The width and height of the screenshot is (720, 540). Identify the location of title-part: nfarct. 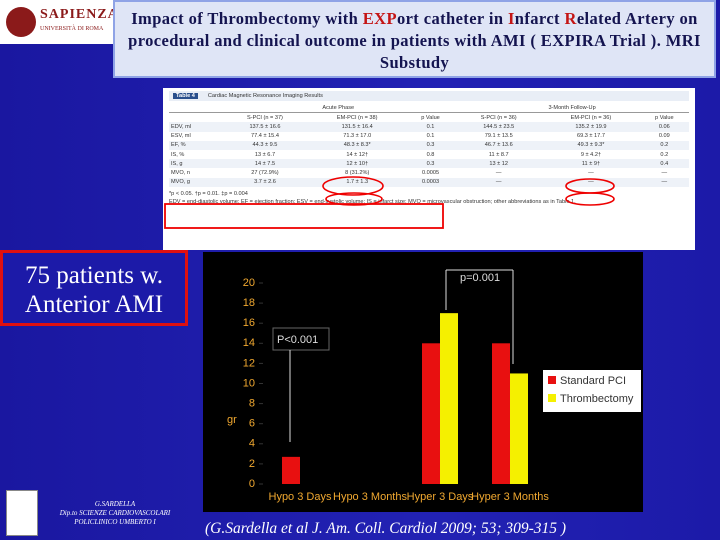
(539, 18).